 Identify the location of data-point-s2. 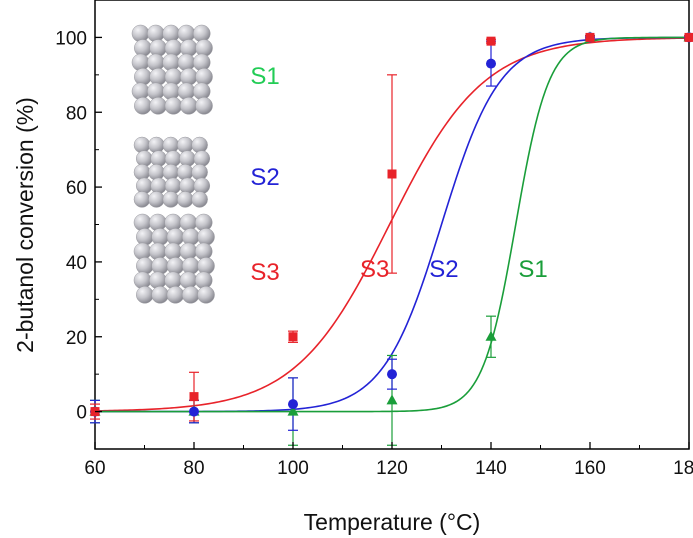
(491, 63).